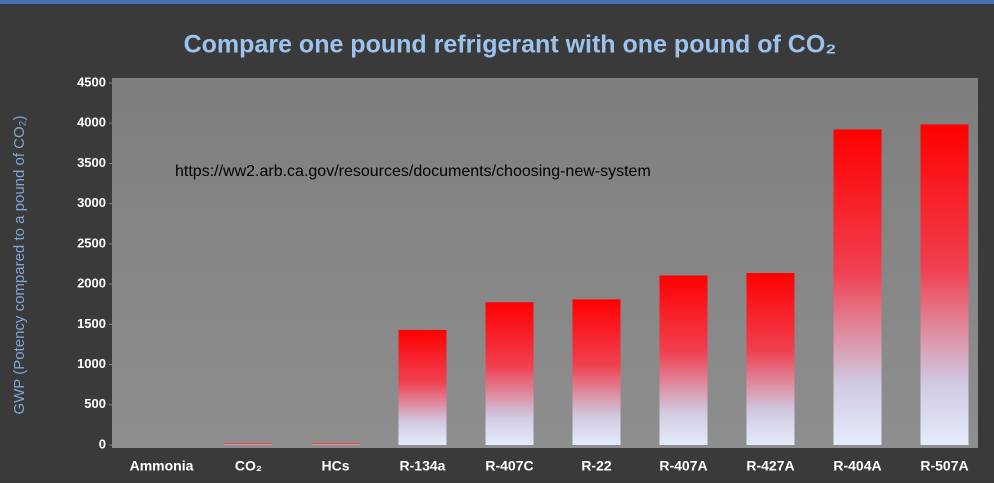 The height and width of the screenshot is (483, 994). I want to click on y-tick-label: 500, so click(95, 403).